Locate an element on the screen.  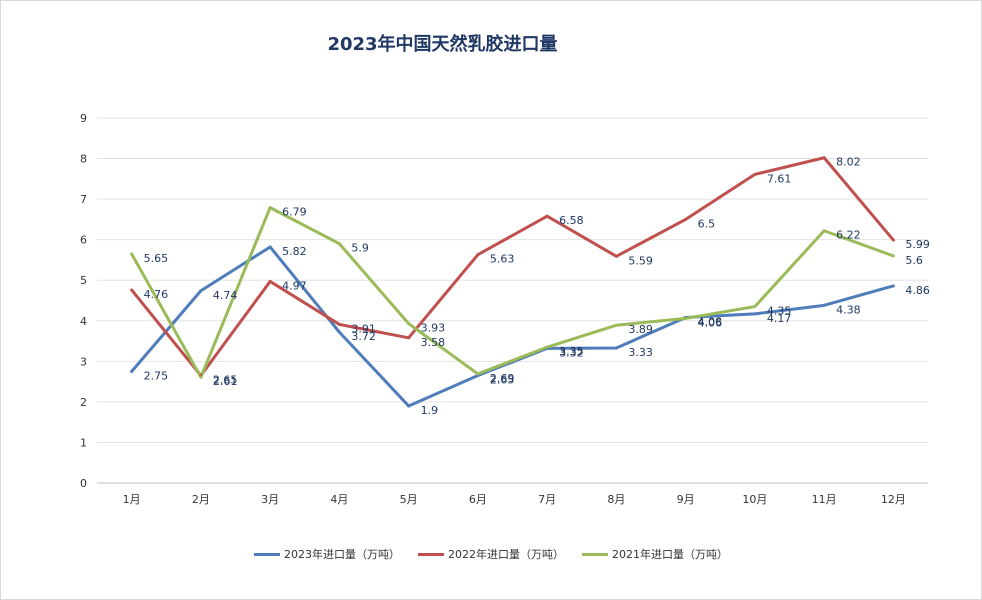
data-label: 3.89 is located at coordinates (640, 329).